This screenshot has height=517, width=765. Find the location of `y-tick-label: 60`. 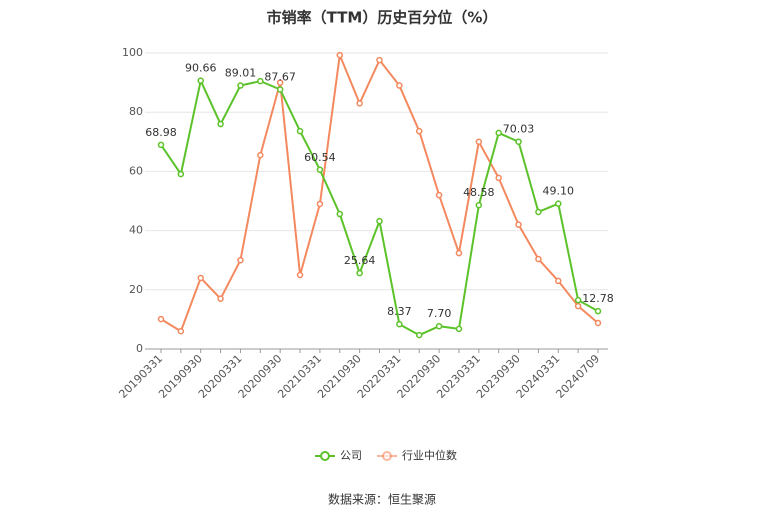

y-tick-label: 60 is located at coordinates (136, 170).